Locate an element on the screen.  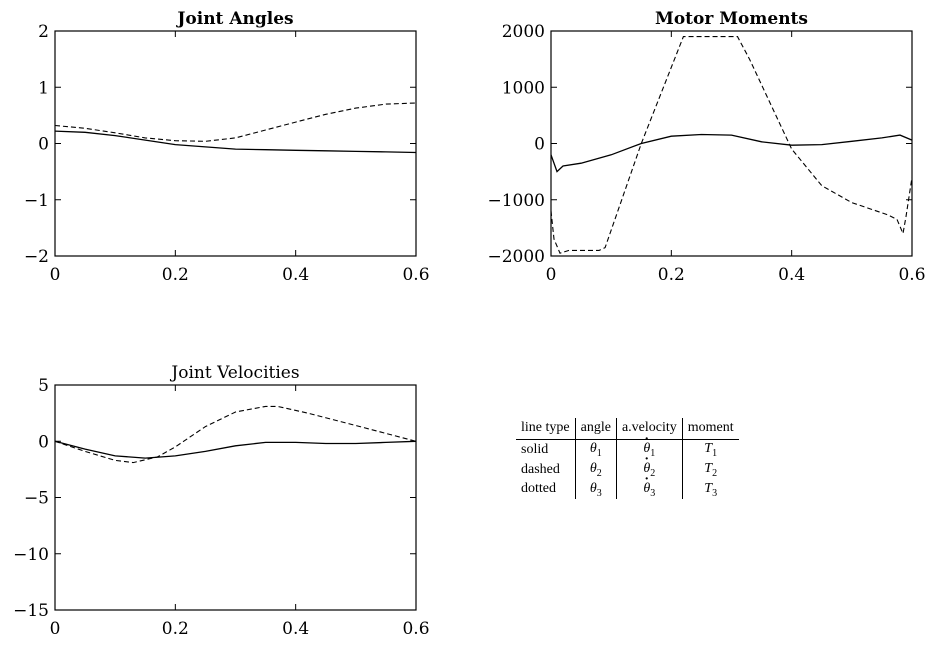
legend-velocity-symbol: θ3 is located at coordinates (649, 486).